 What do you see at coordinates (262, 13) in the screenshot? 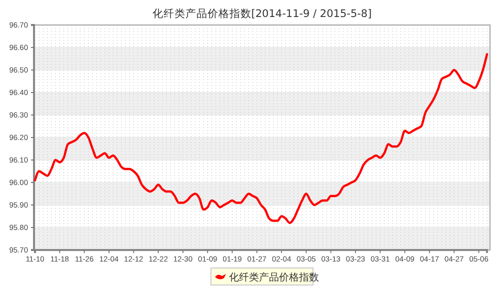
I see `chart-title: 化纤类产品价格指数[2014-11-9 / 2015-5-8]` at bounding box center [262, 13].